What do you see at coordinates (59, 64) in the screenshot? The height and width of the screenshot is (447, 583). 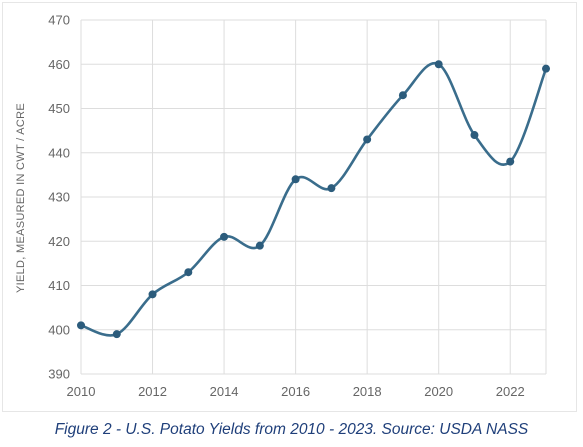 I see `y-tick-label: 460` at bounding box center [59, 64].